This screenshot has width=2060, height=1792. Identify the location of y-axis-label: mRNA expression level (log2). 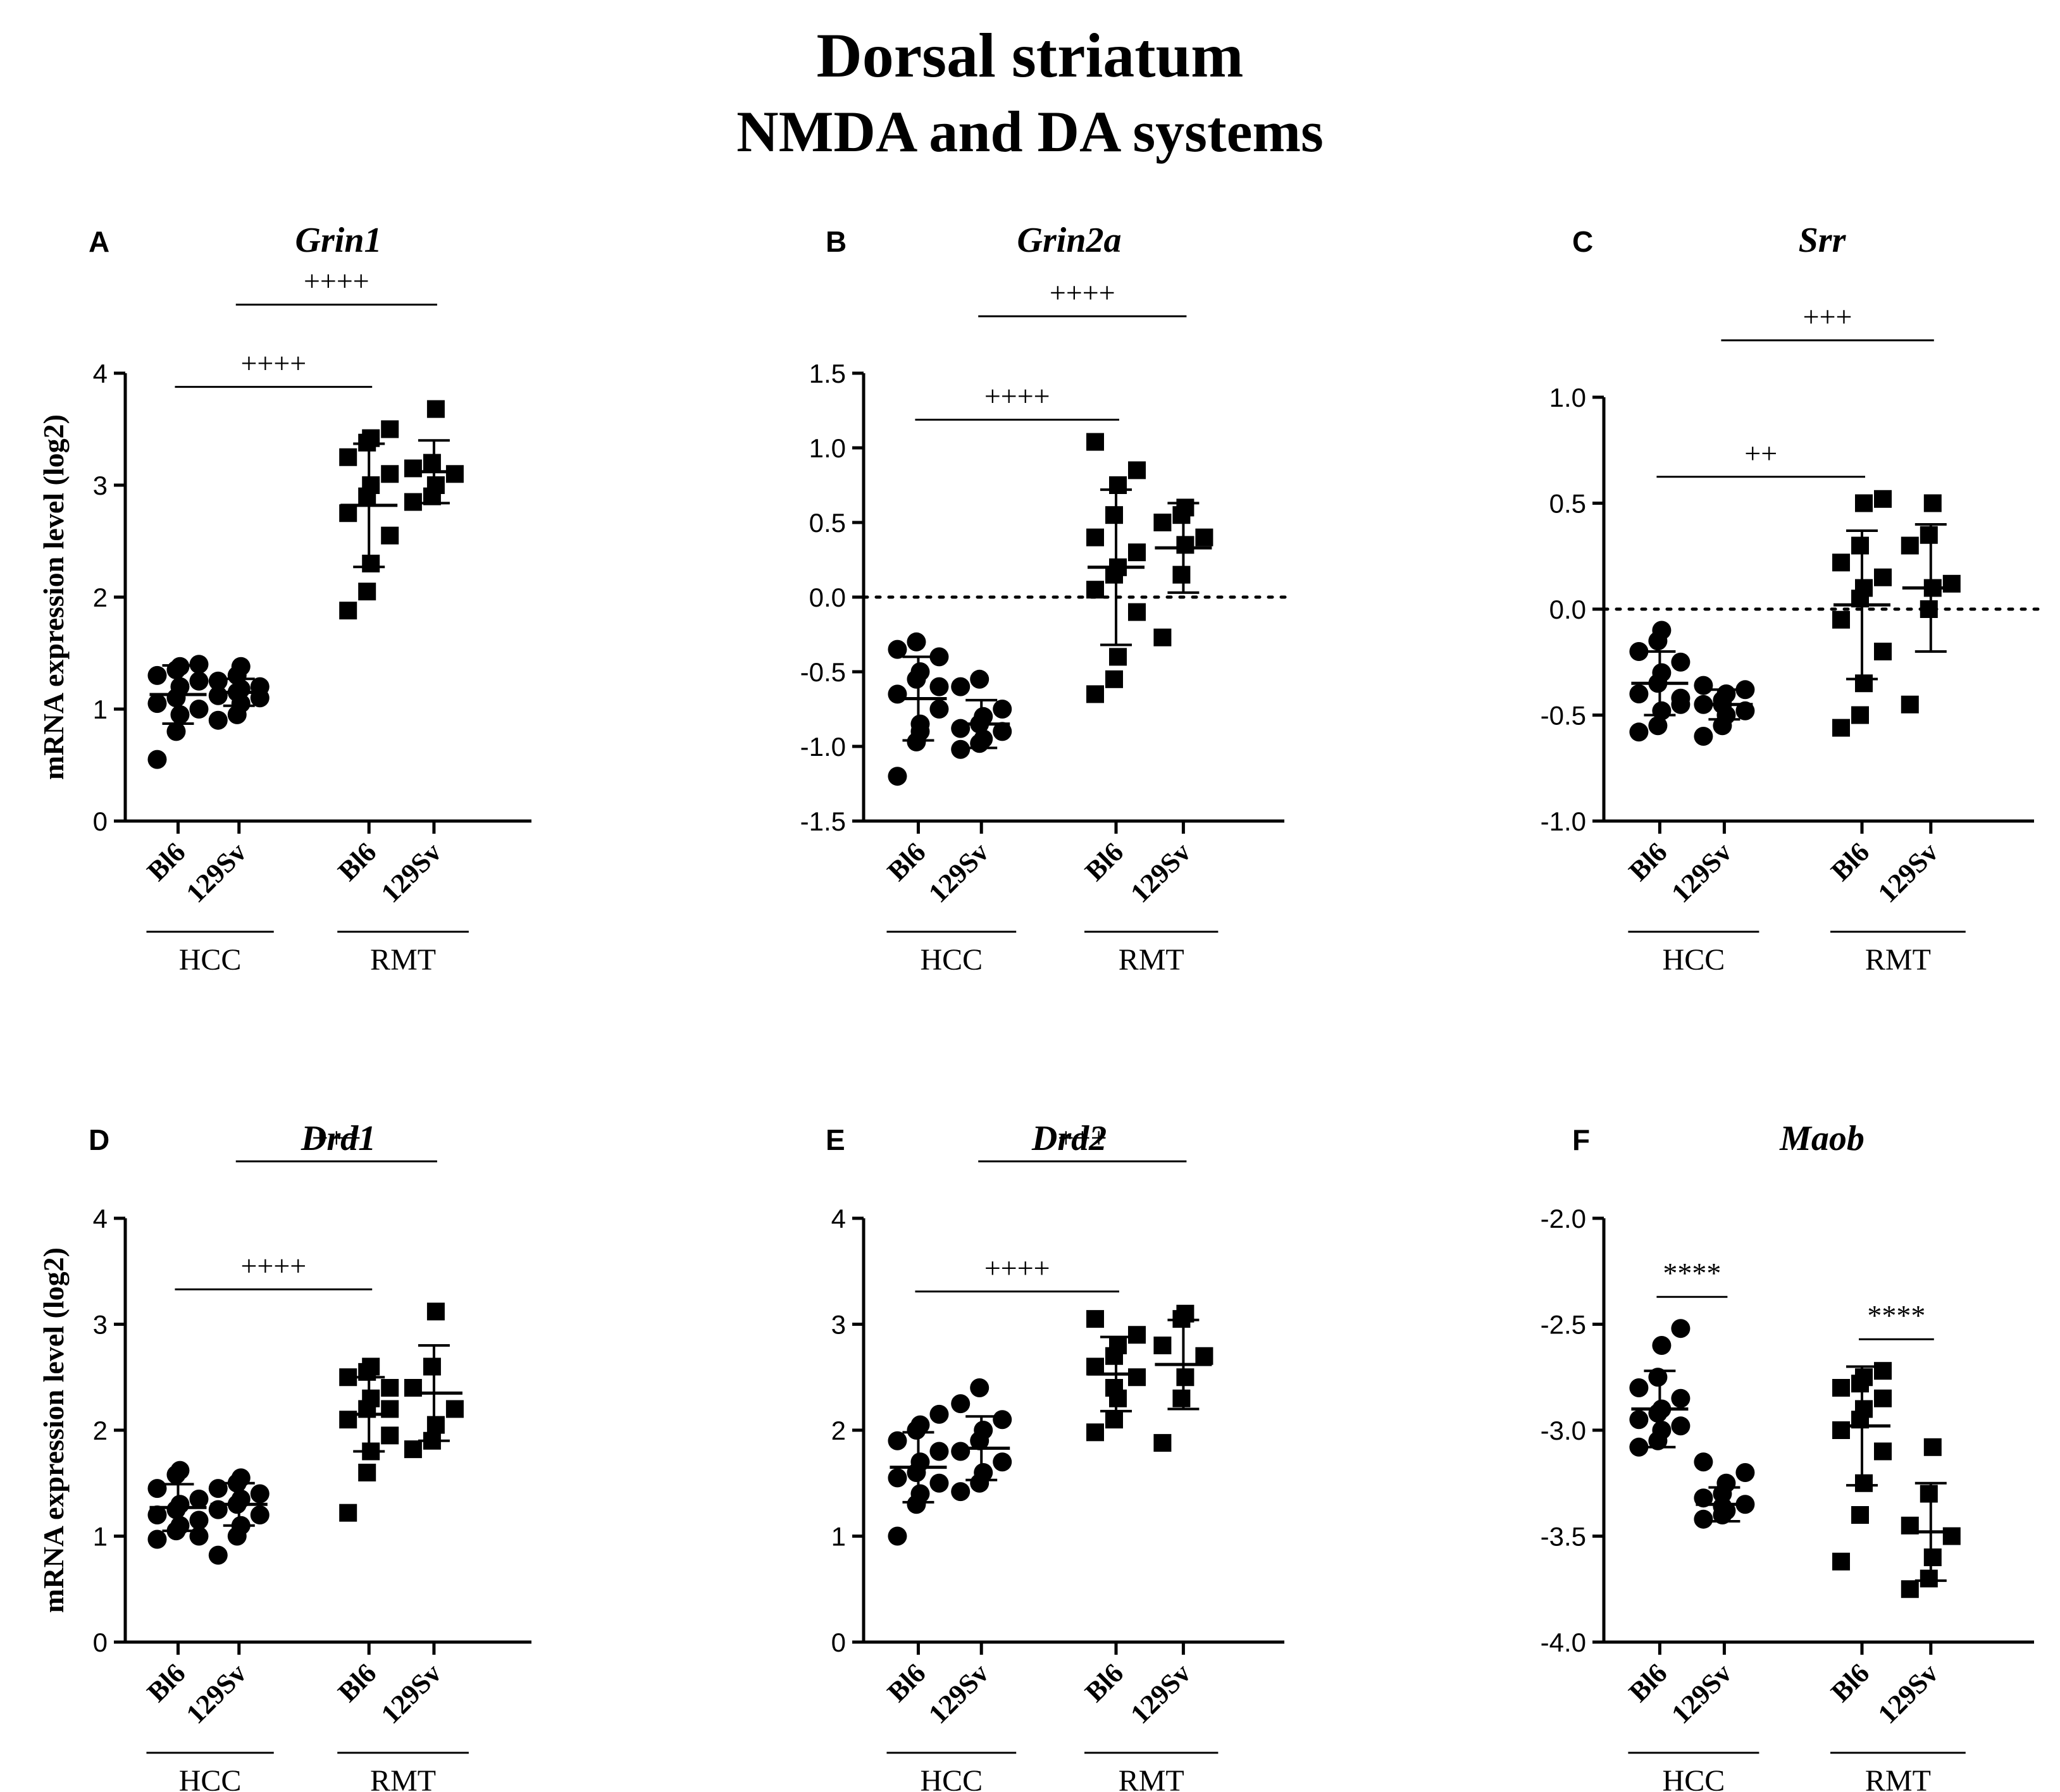
(54, 597).